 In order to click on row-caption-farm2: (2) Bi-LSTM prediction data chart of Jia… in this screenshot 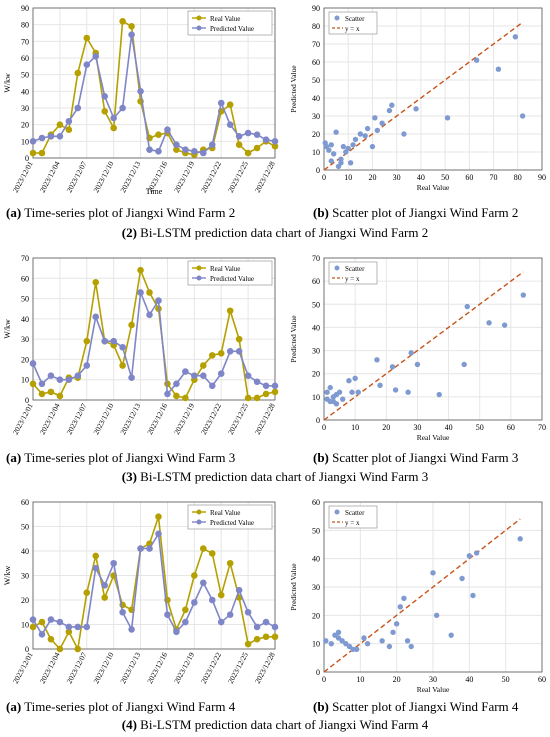, I will do `click(275, 232)`.